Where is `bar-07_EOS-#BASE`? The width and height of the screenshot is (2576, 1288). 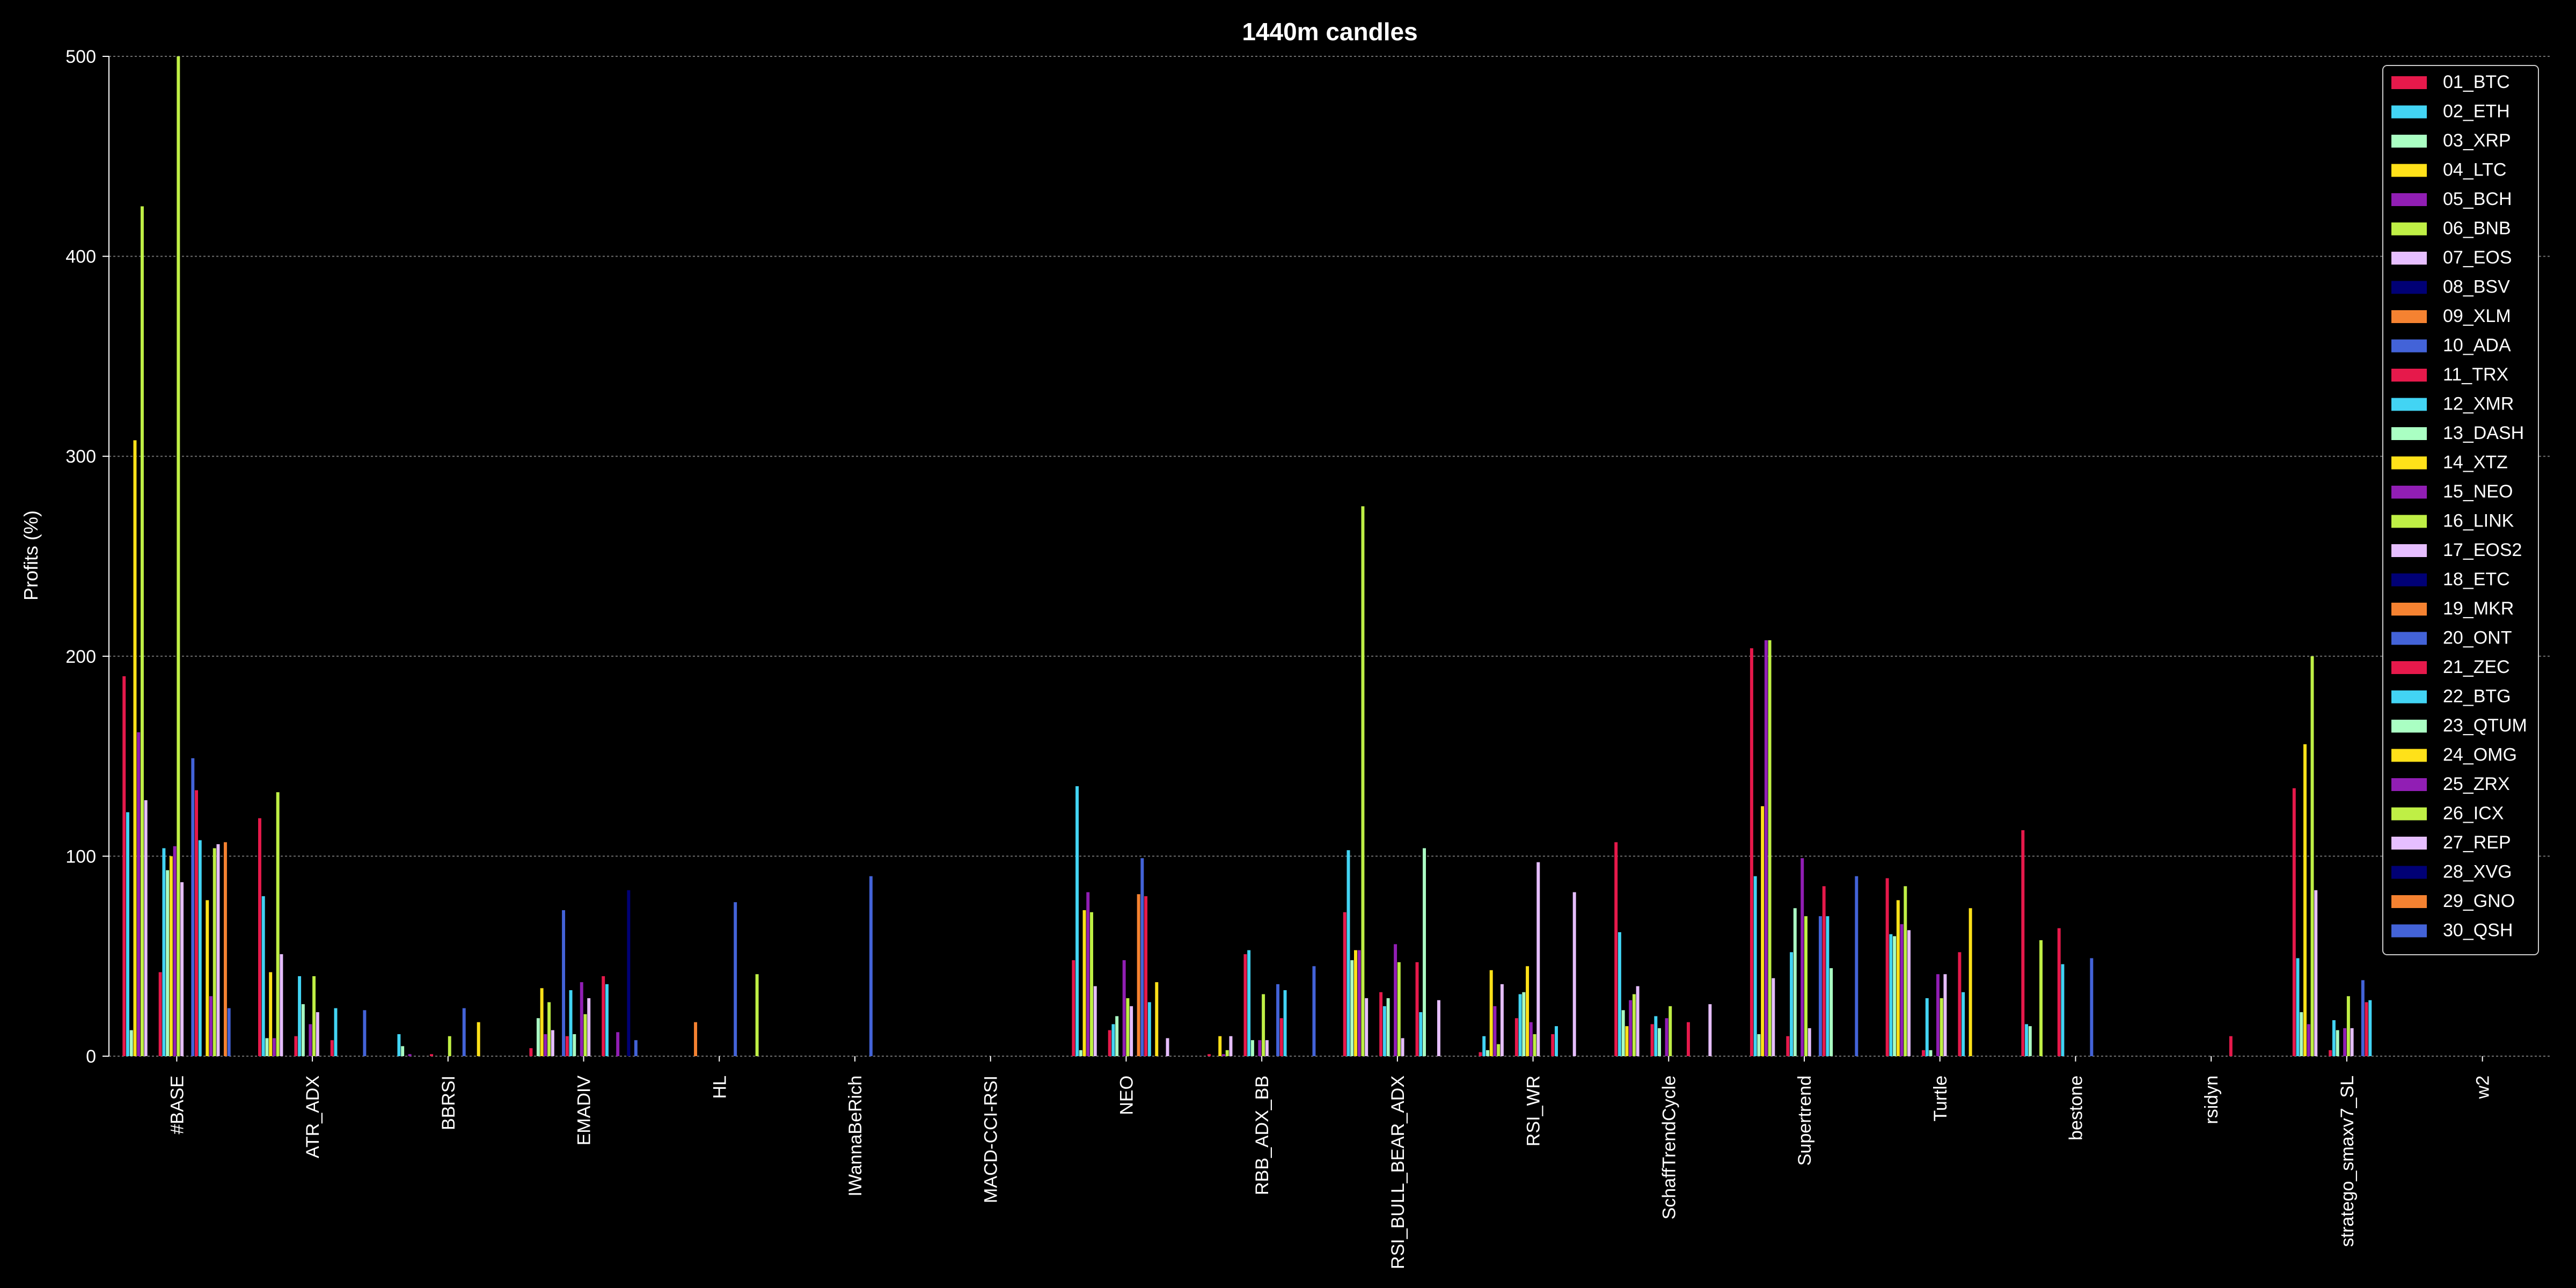
bar-07_EOS-#BASE is located at coordinates (146, 928).